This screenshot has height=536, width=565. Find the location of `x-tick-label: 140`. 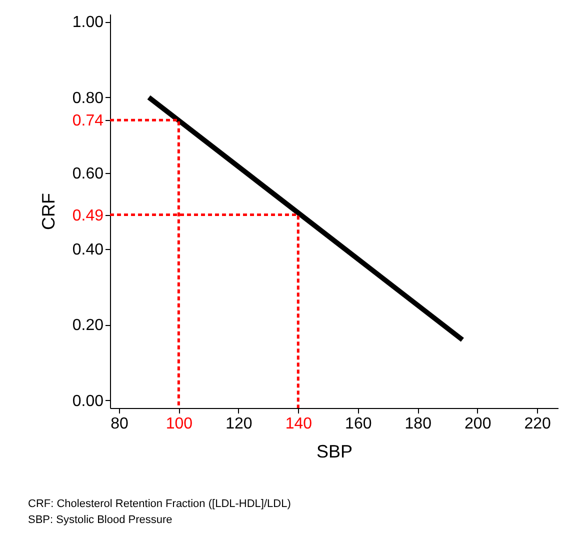

x-tick-label: 140 is located at coordinates (298, 424).